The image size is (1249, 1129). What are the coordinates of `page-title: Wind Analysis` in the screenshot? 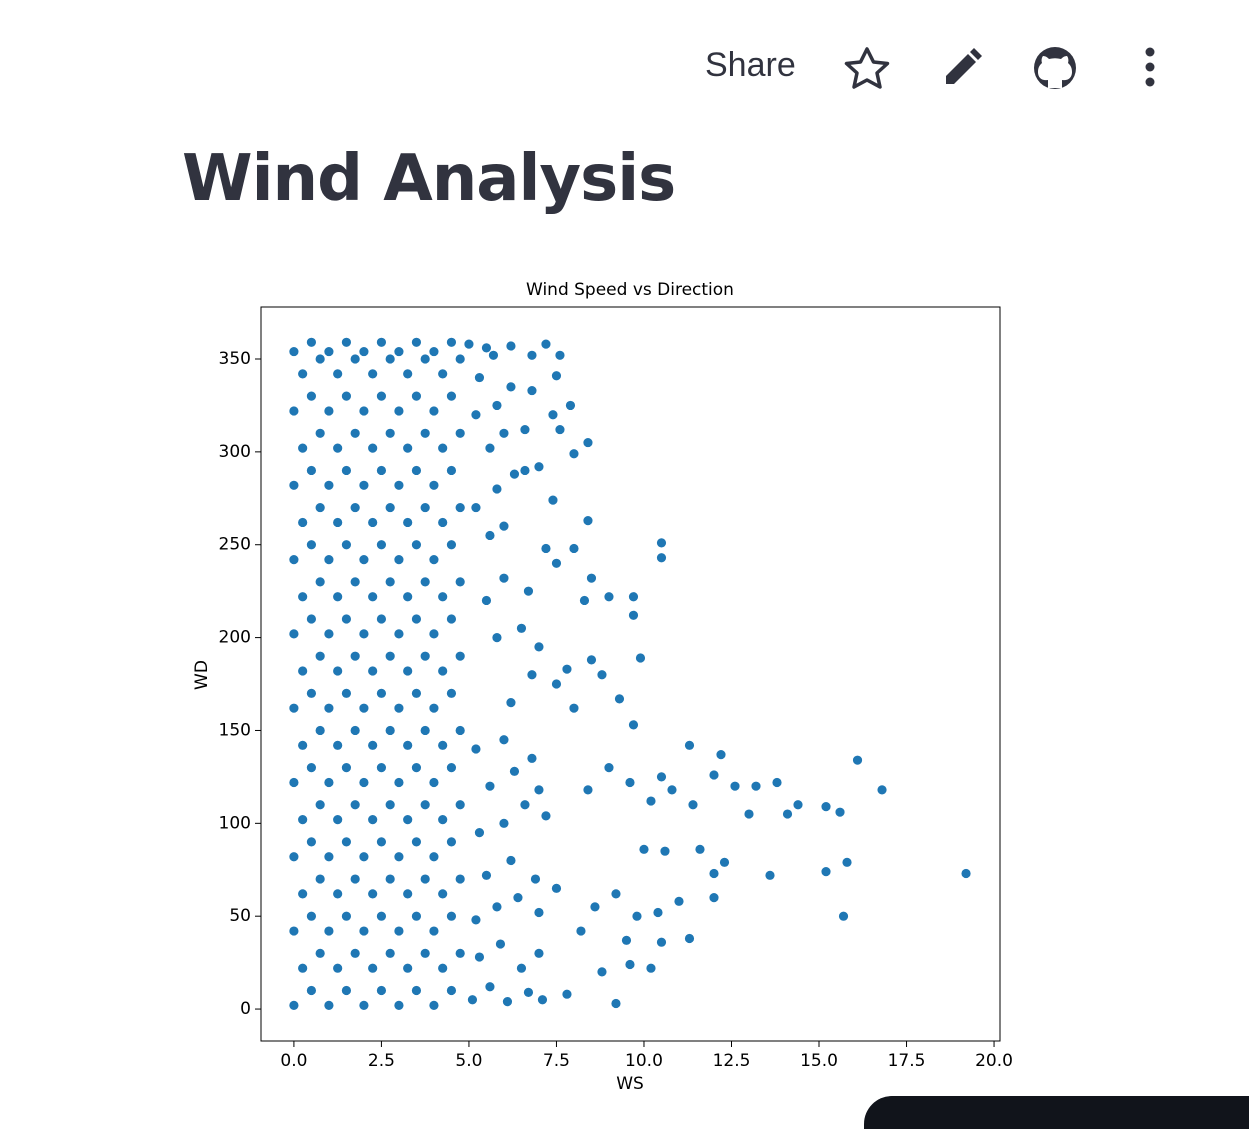 It's located at (429, 179).